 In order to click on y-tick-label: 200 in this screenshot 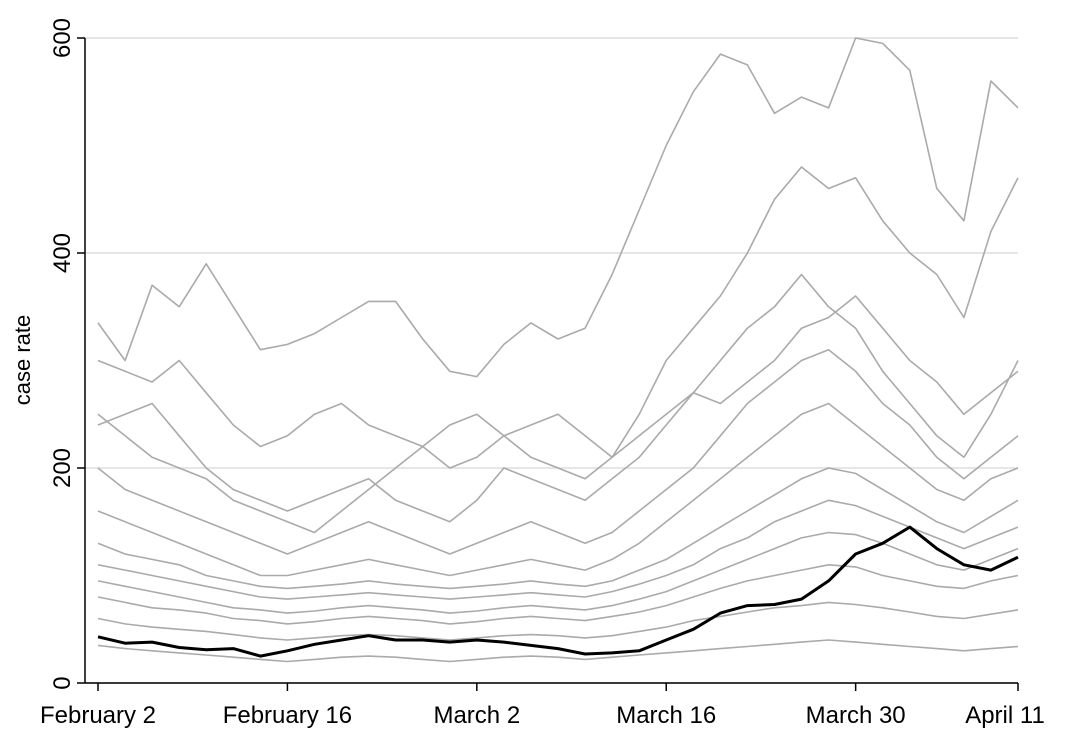, I will do `click(62, 468)`.